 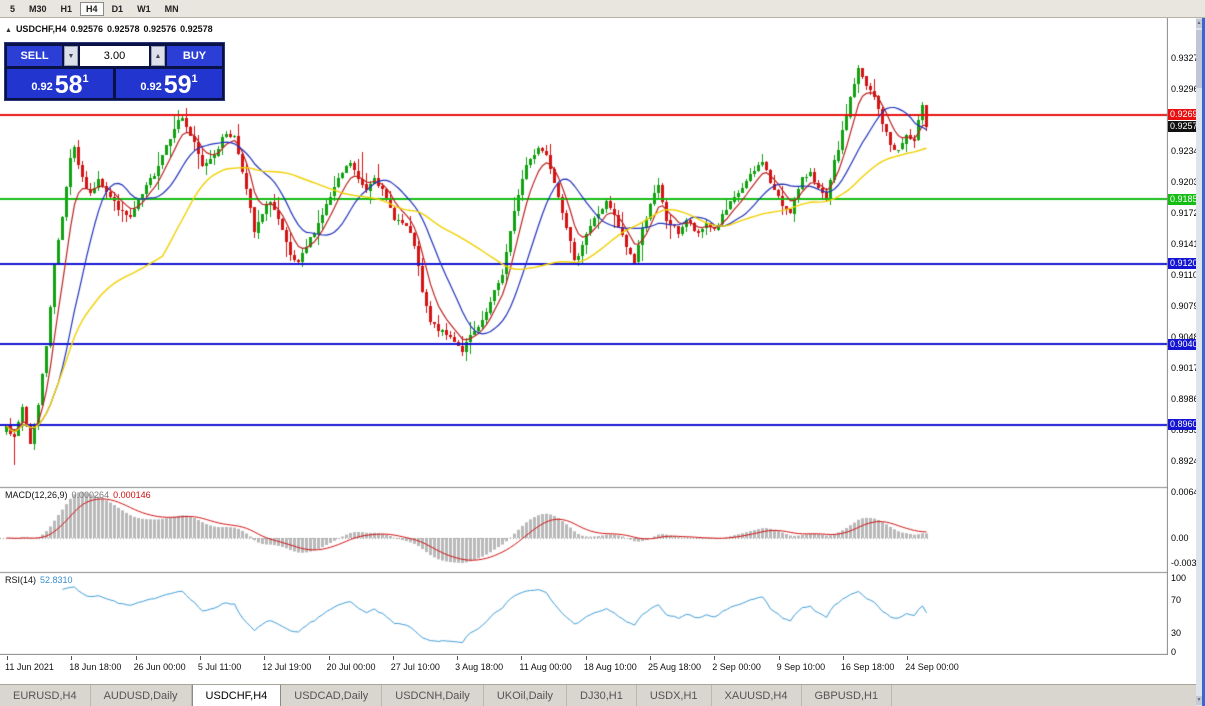 I want to click on tab-usdcnh-daily: USDCNH,Daily, so click(x=433, y=695).